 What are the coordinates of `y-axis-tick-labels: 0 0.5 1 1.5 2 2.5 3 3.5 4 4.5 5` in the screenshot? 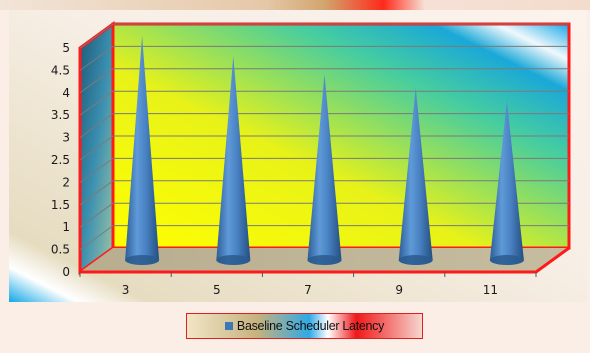 It's located at (60, 160).